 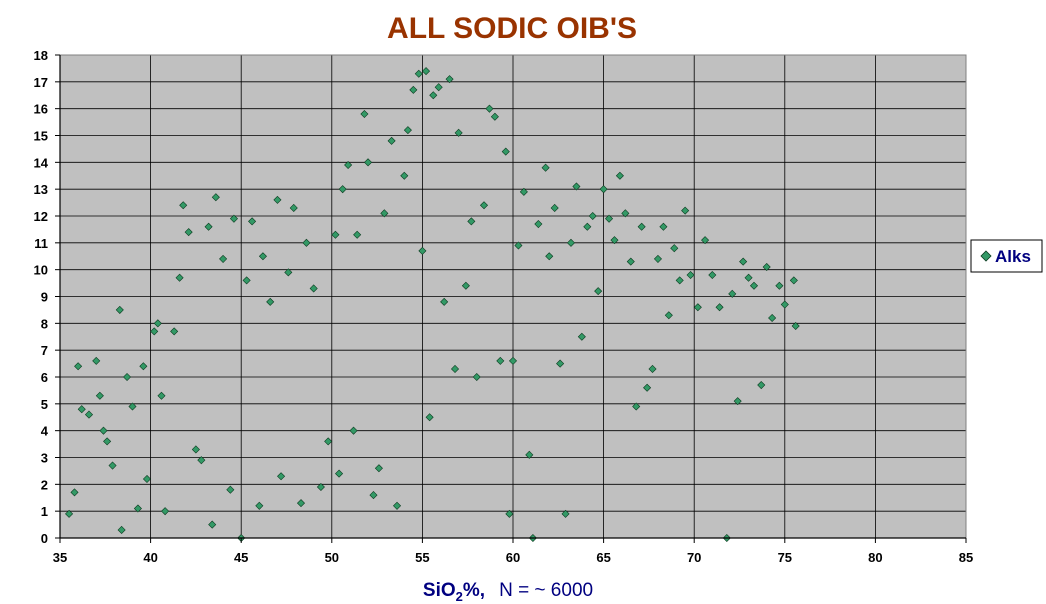 I want to click on x-tick-label: 75, so click(x=785, y=557).